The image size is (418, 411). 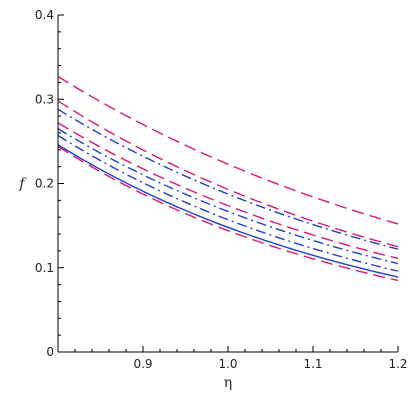 What do you see at coordinates (228, 383) in the screenshot?
I see `x-axis-label: η` at bounding box center [228, 383].